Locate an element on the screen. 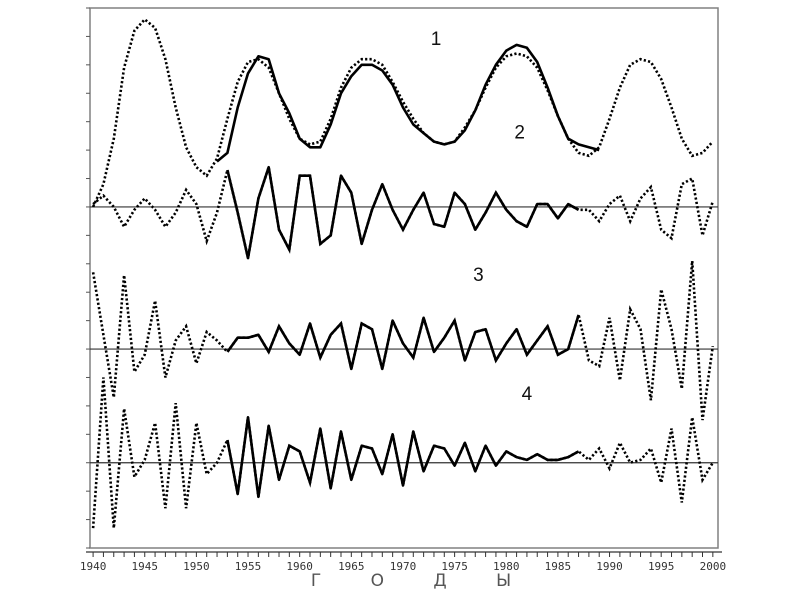 Image resolution: width=800 pixels, height=600 pixels. x-tick-label: 1950 is located at coordinates (196, 566).